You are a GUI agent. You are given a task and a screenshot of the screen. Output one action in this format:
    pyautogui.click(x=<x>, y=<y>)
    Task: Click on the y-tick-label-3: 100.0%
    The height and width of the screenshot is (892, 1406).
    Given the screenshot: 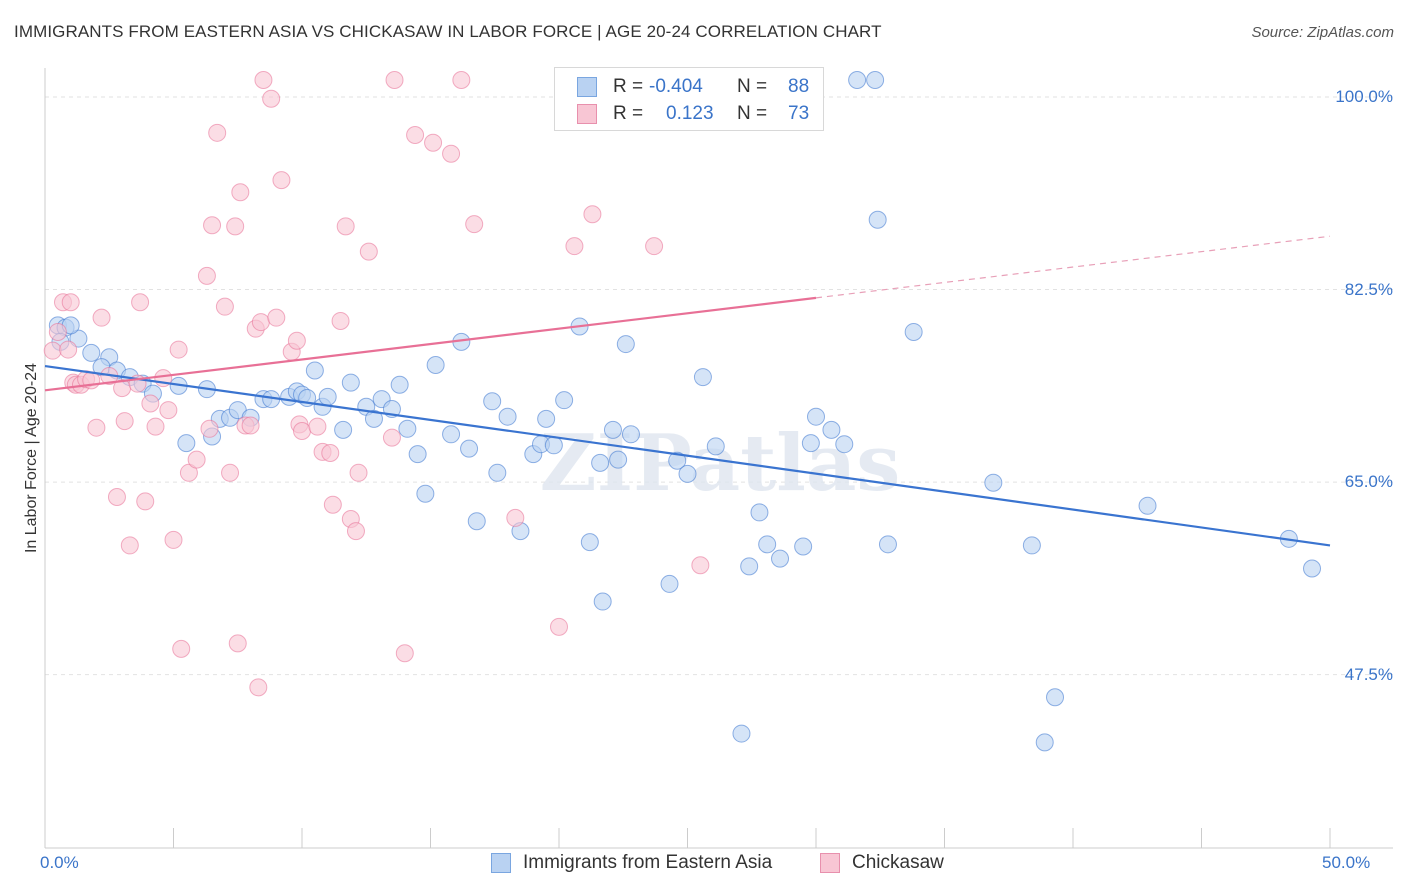 What is the action you would take?
    pyautogui.click(x=1364, y=96)
    